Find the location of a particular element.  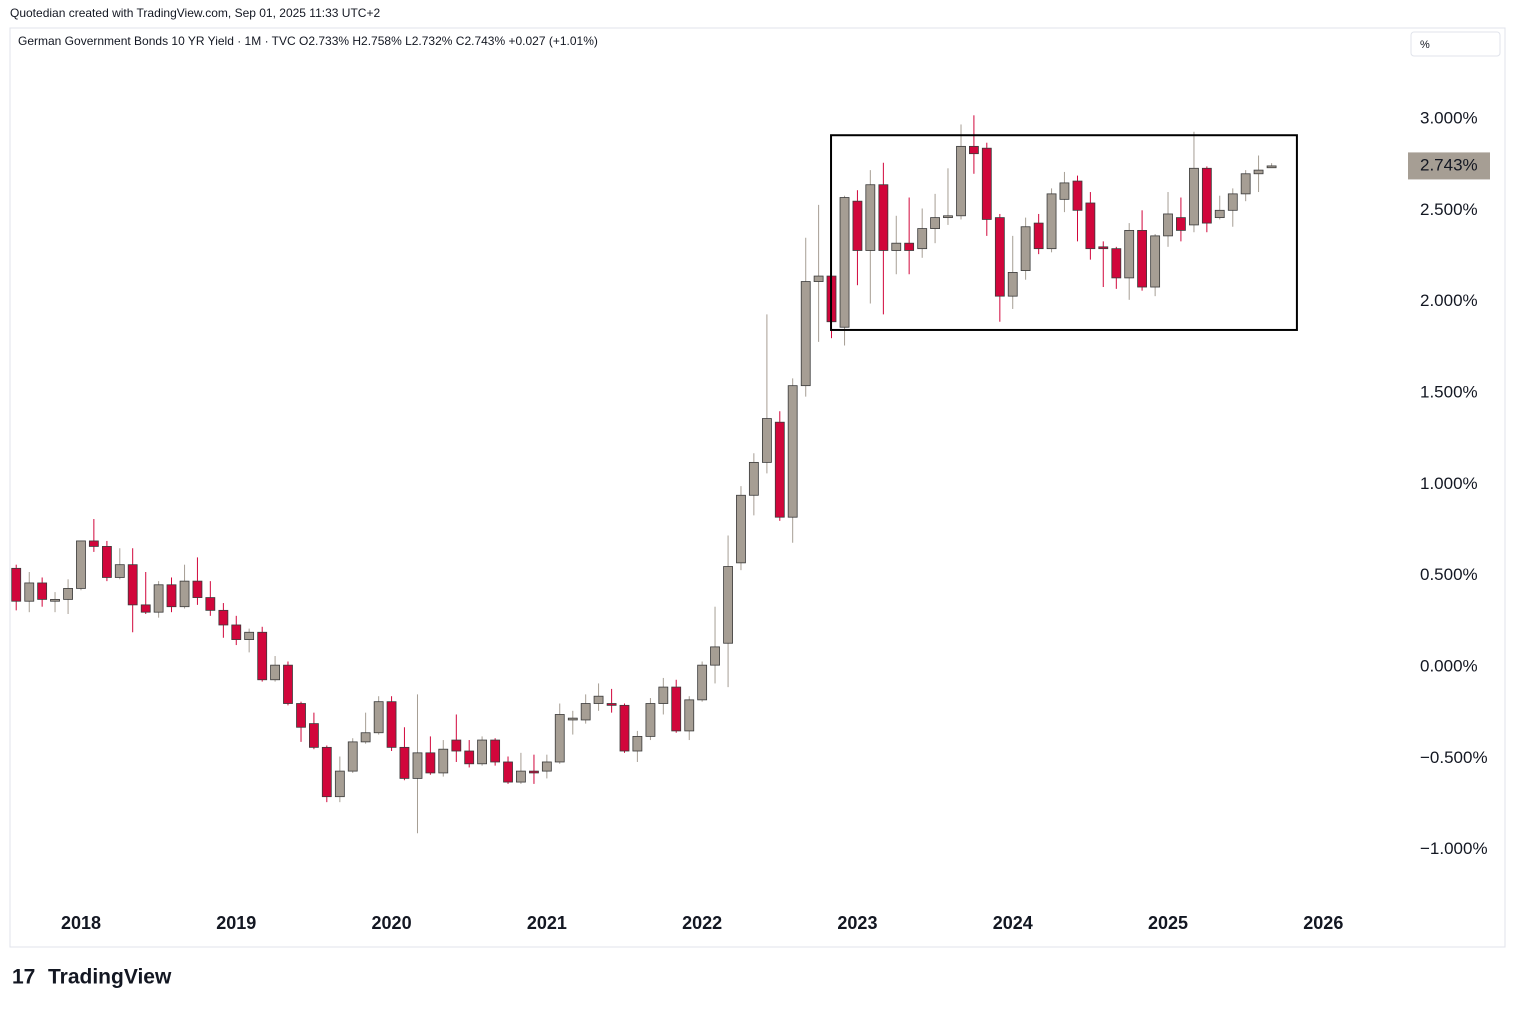

x-tick-label: 2018 is located at coordinates (81, 923).